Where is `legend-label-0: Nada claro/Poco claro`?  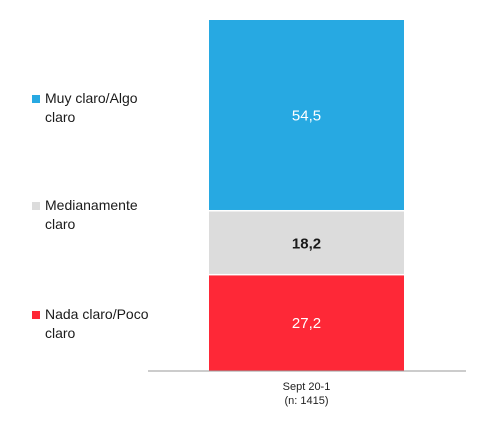 legend-label-0: Nada claro/Poco claro is located at coordinates (97, 323).